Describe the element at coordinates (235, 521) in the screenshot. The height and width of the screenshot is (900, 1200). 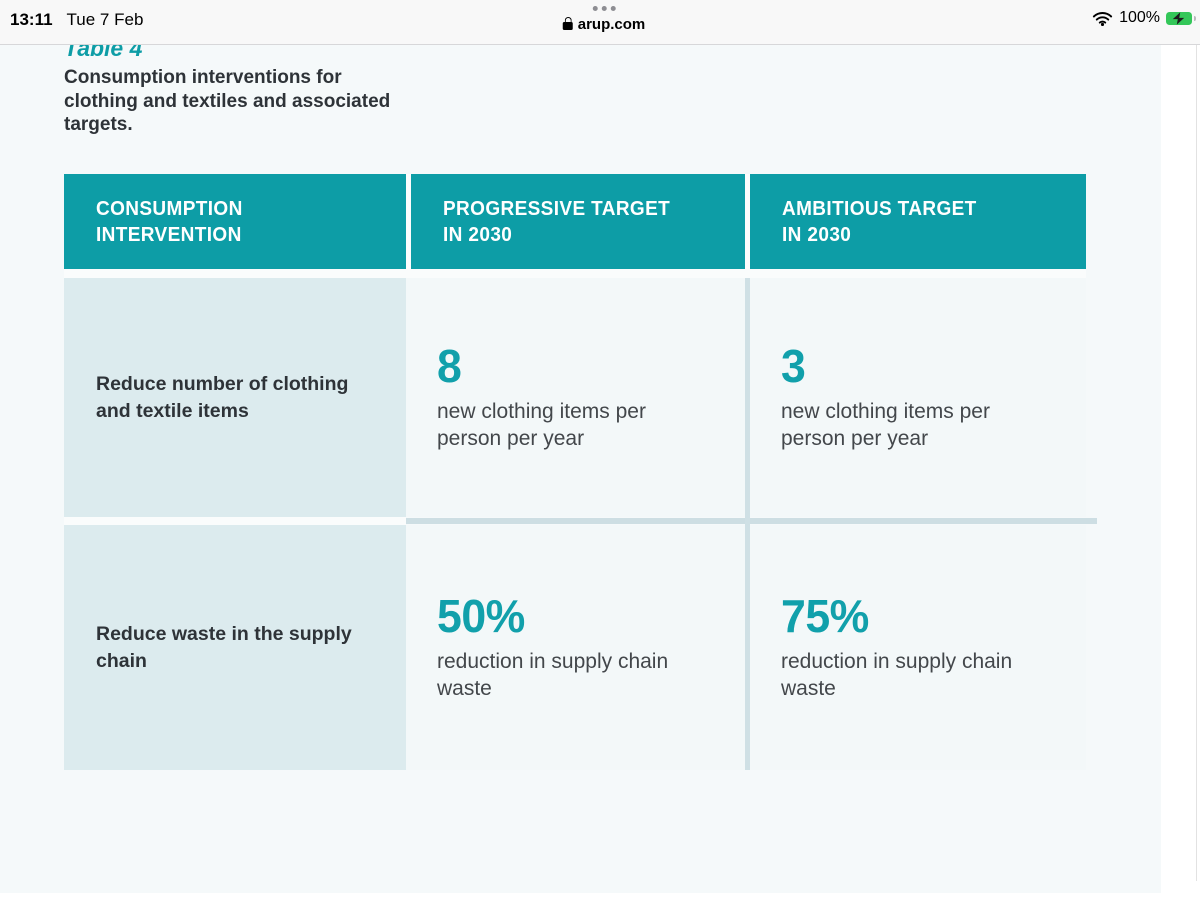
I see `row-separator-left` at that location.